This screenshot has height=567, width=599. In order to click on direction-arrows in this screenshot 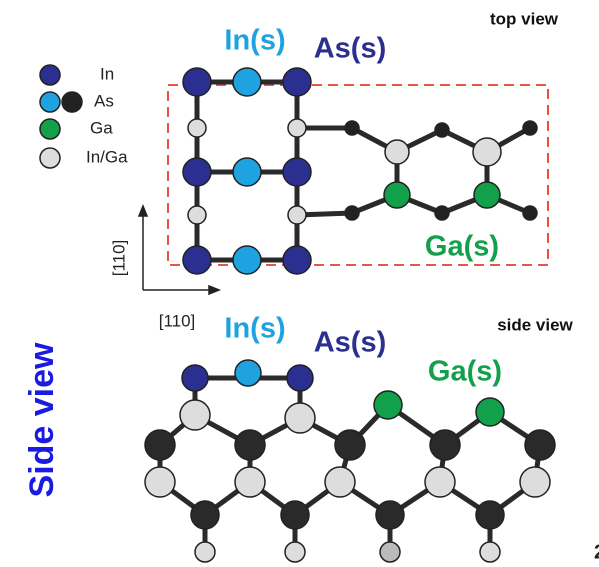, I will do `click(179, 249)`.